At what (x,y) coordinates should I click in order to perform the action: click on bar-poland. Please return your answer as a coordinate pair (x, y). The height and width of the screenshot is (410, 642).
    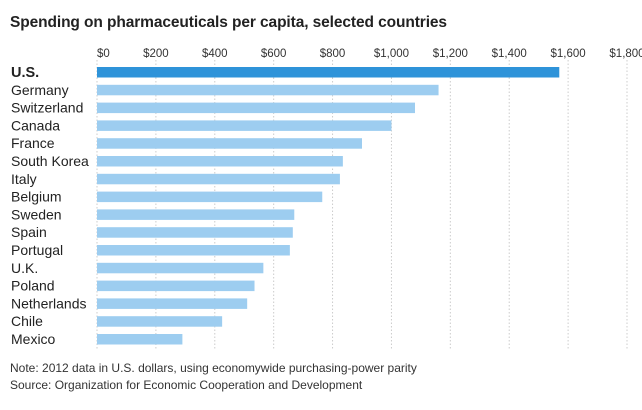
    Looking at the image, I should click on (176, 286).